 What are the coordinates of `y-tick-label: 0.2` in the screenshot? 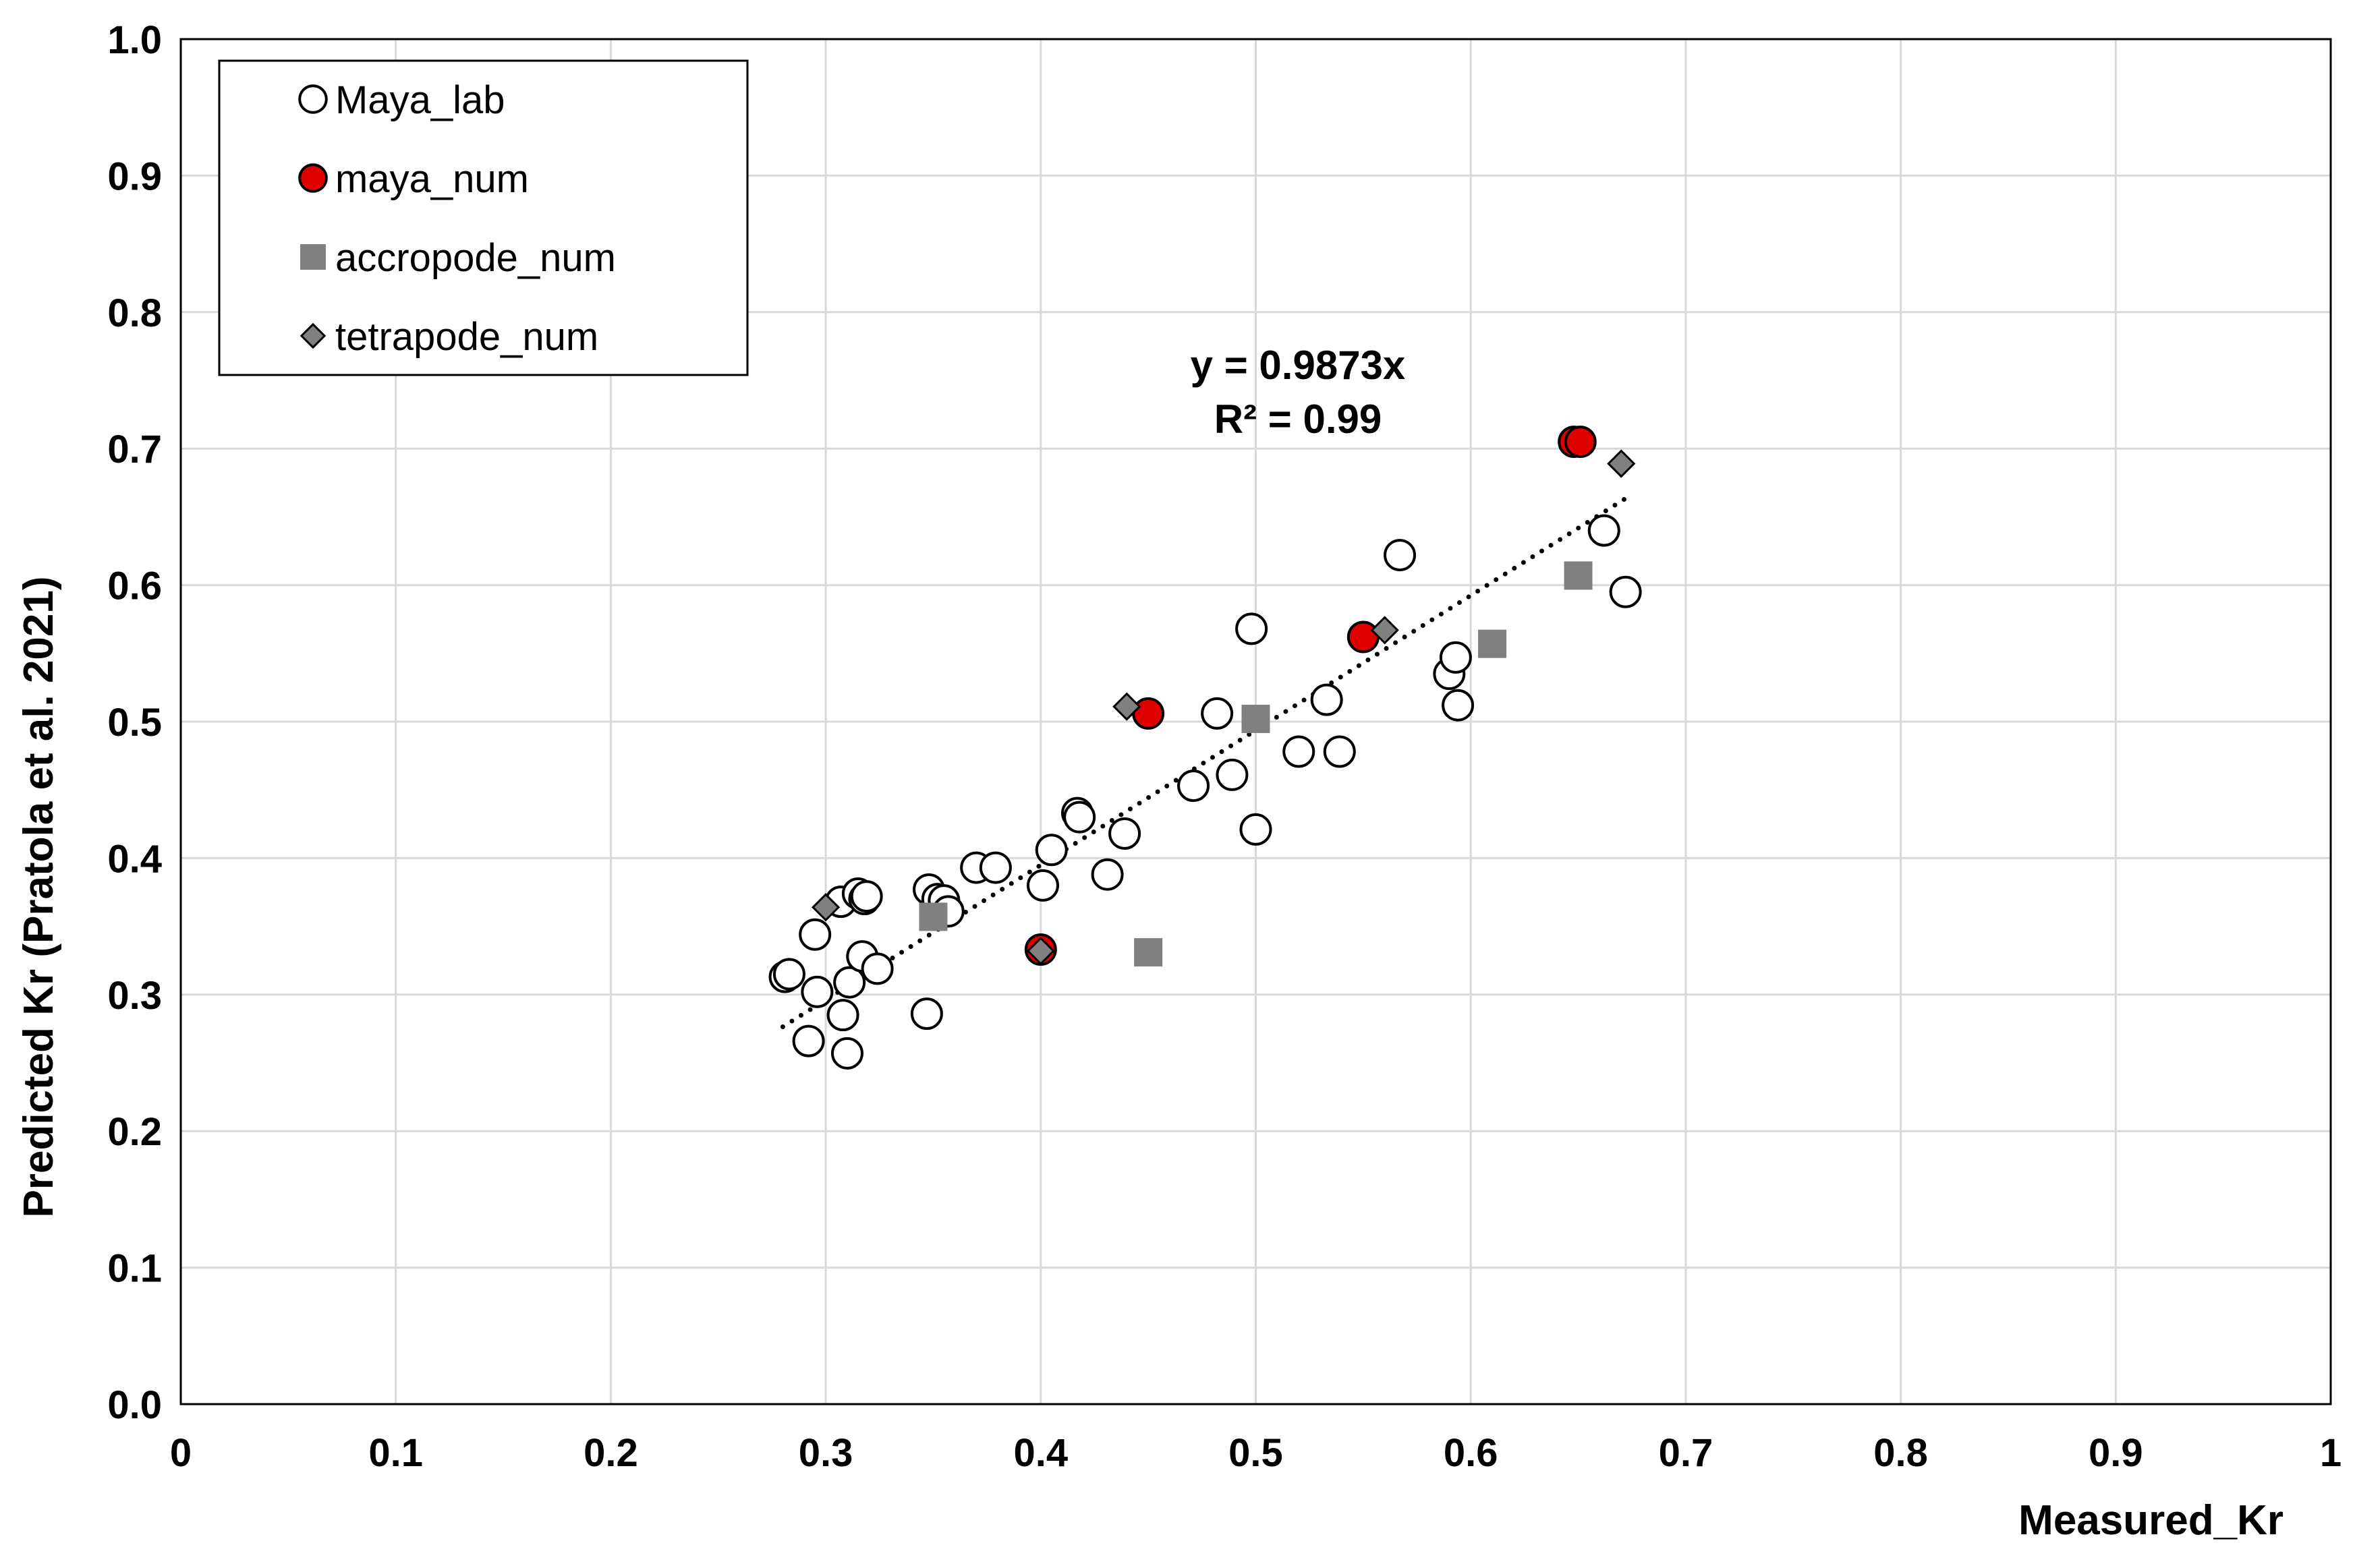 It's located at (134, 1132).